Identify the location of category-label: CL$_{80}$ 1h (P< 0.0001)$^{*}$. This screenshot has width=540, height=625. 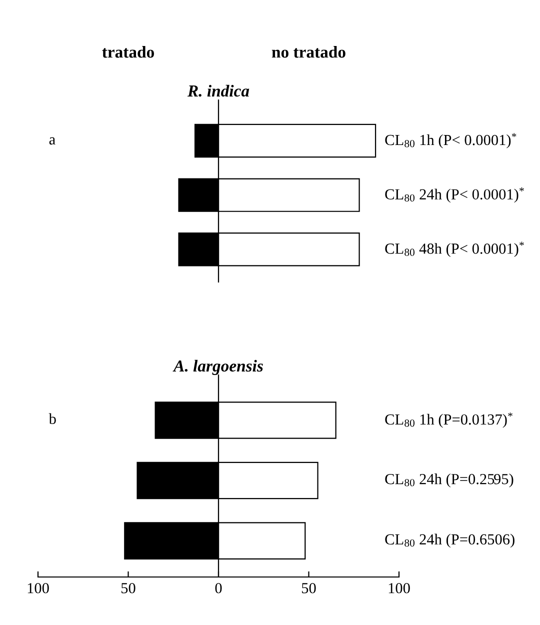
(450, 140).